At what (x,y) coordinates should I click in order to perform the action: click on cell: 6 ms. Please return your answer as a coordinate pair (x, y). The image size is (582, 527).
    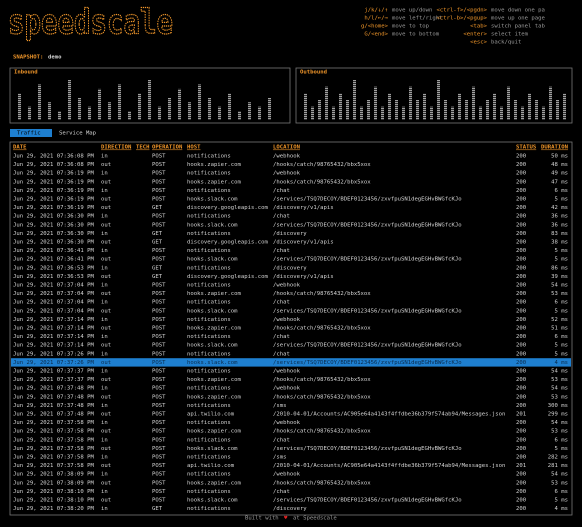
    Looking at the image, I should click on (561, 303).